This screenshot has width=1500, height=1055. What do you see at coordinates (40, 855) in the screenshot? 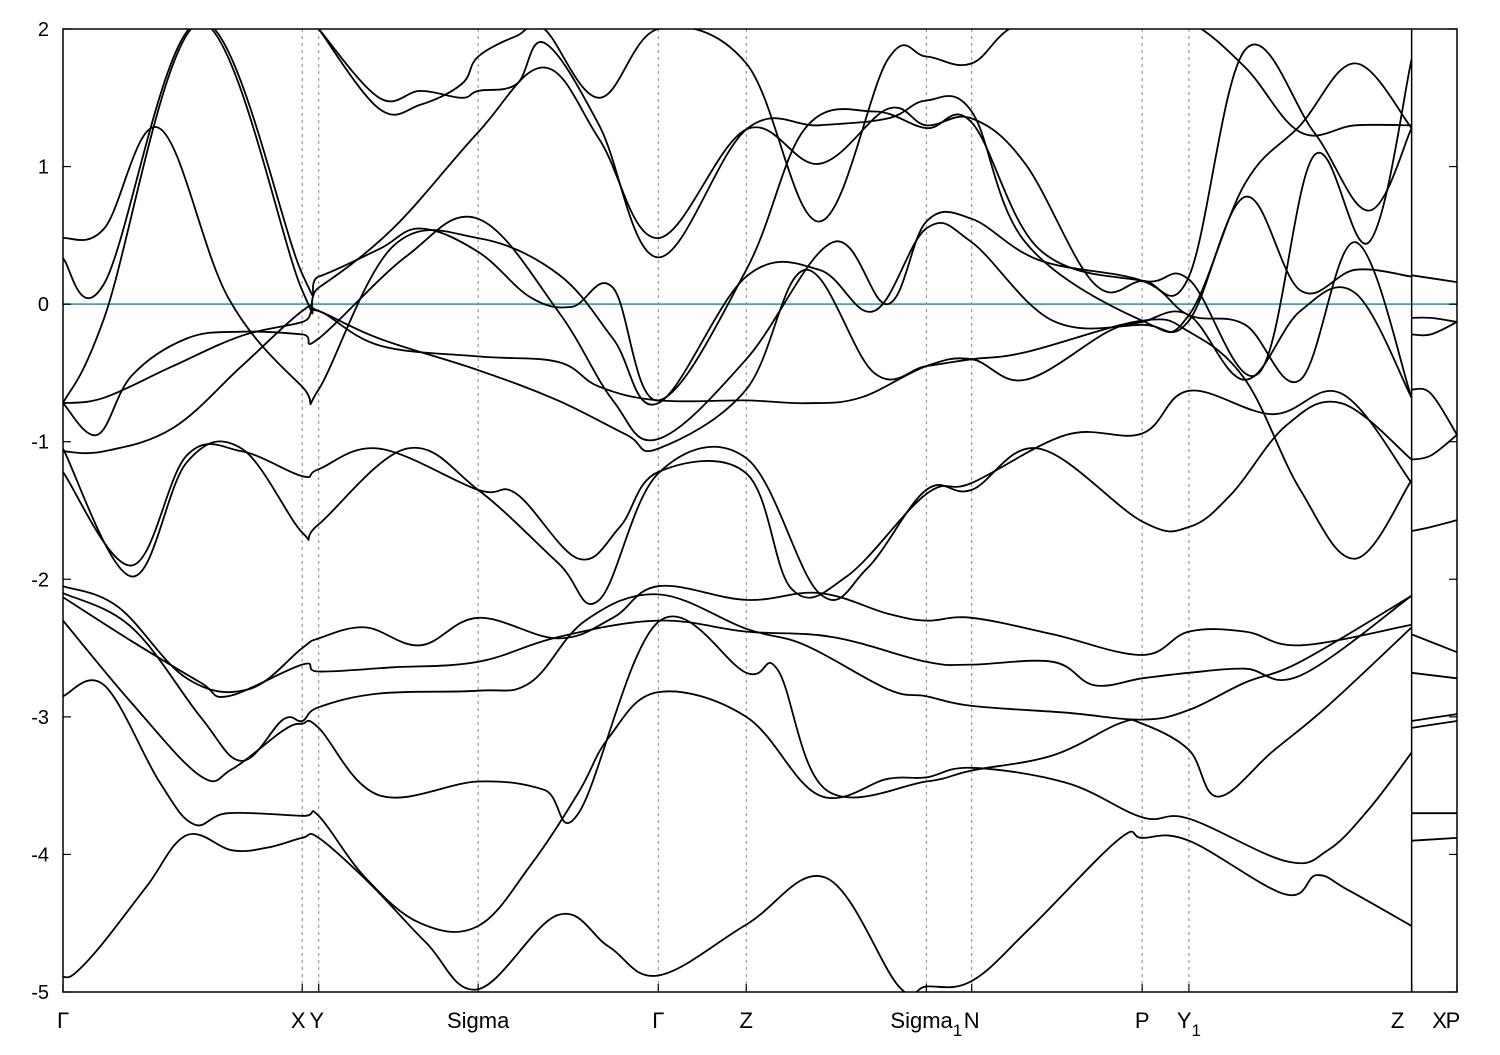
I see `ytick-label: -4` at bounding box center [40, 855].